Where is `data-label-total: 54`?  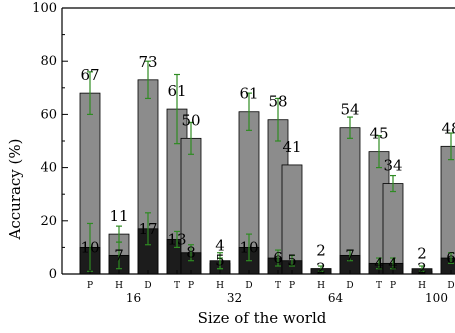 data-label-total: 54 is located at coordinates (349, 110).